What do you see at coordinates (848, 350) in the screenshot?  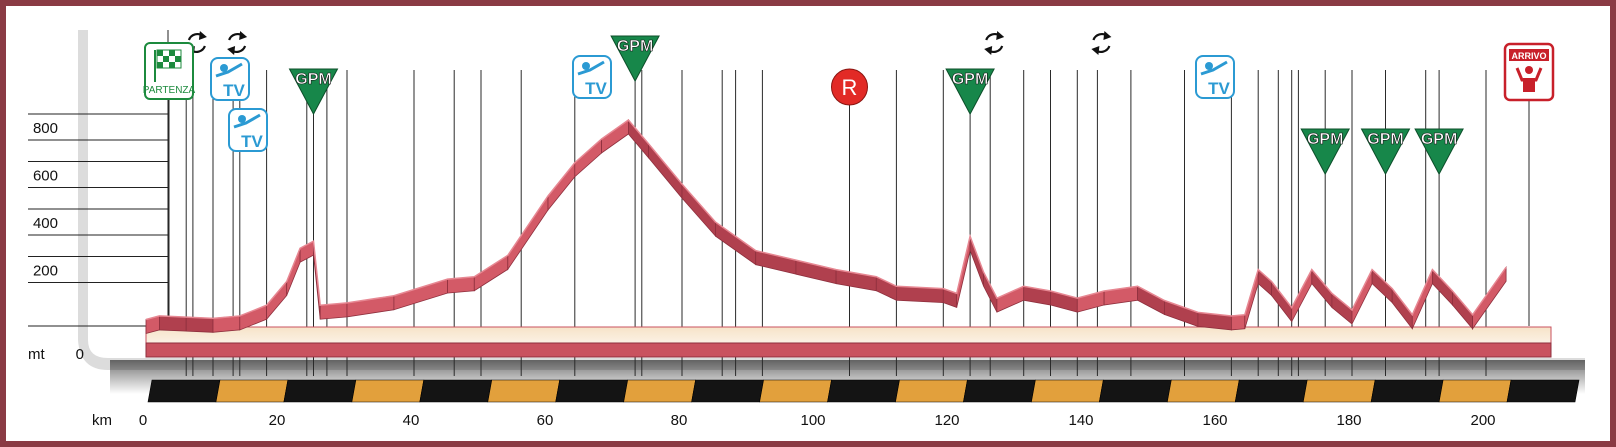 I see `profile-base-front` at bounding box center [848, 350].